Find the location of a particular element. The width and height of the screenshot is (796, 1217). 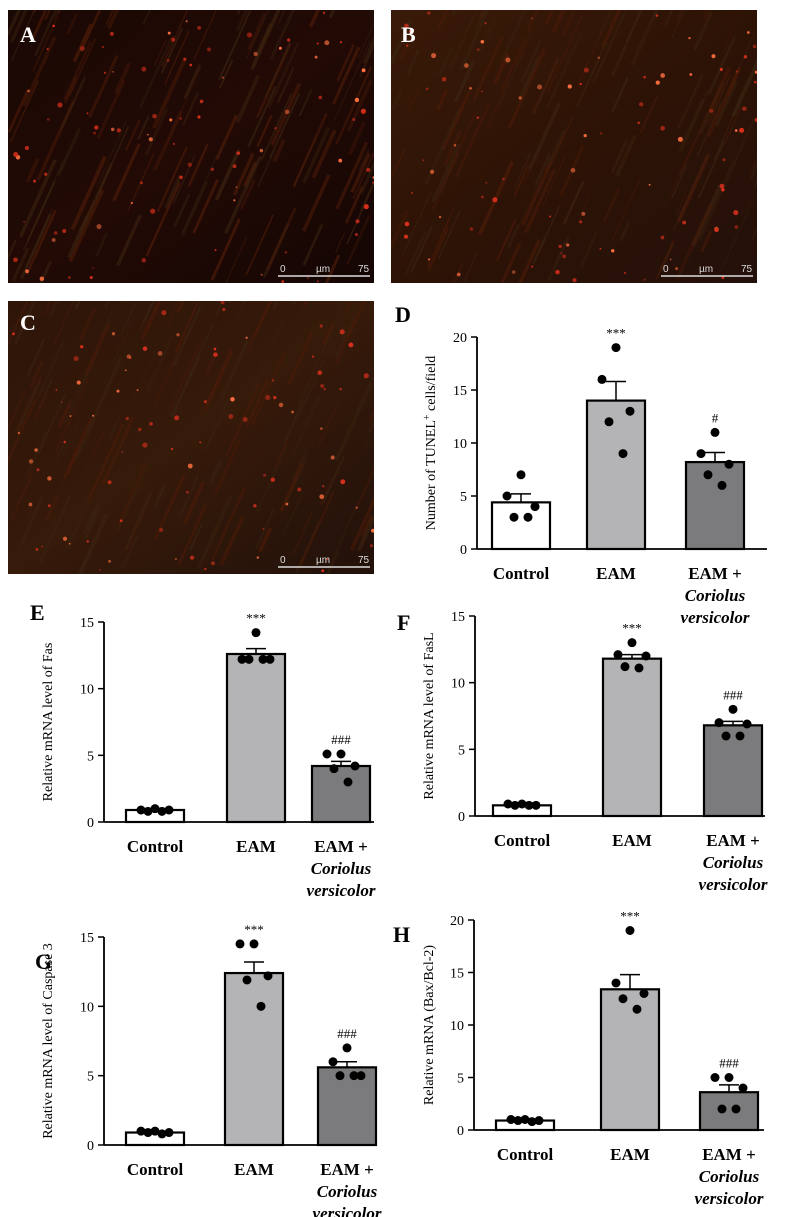

micrograph-a-image: 0 µm 75 is located at coordinates (191, 146).